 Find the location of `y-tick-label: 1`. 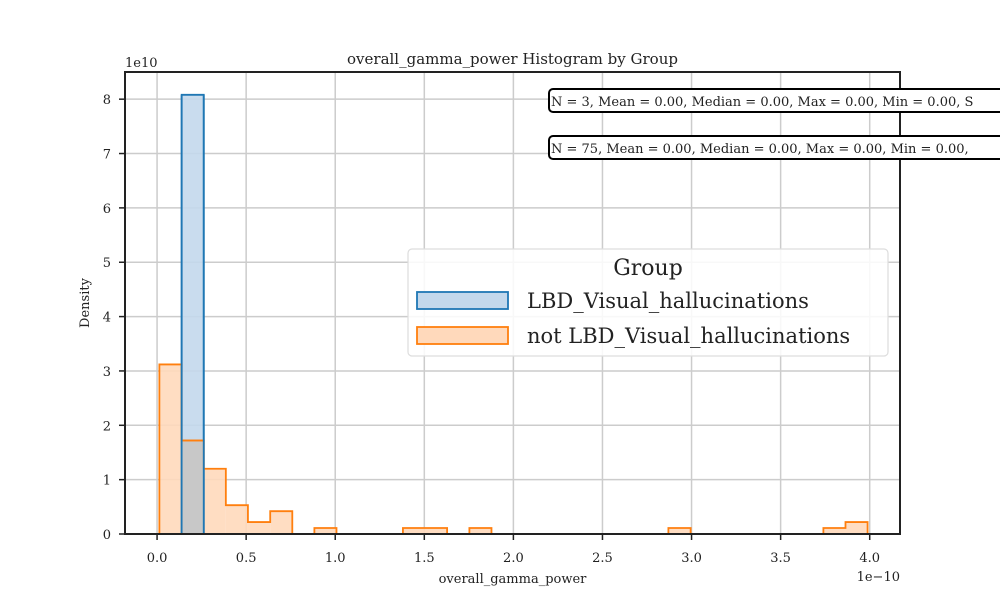

y-tick-label: 1 is located at coordinates (107, 481).